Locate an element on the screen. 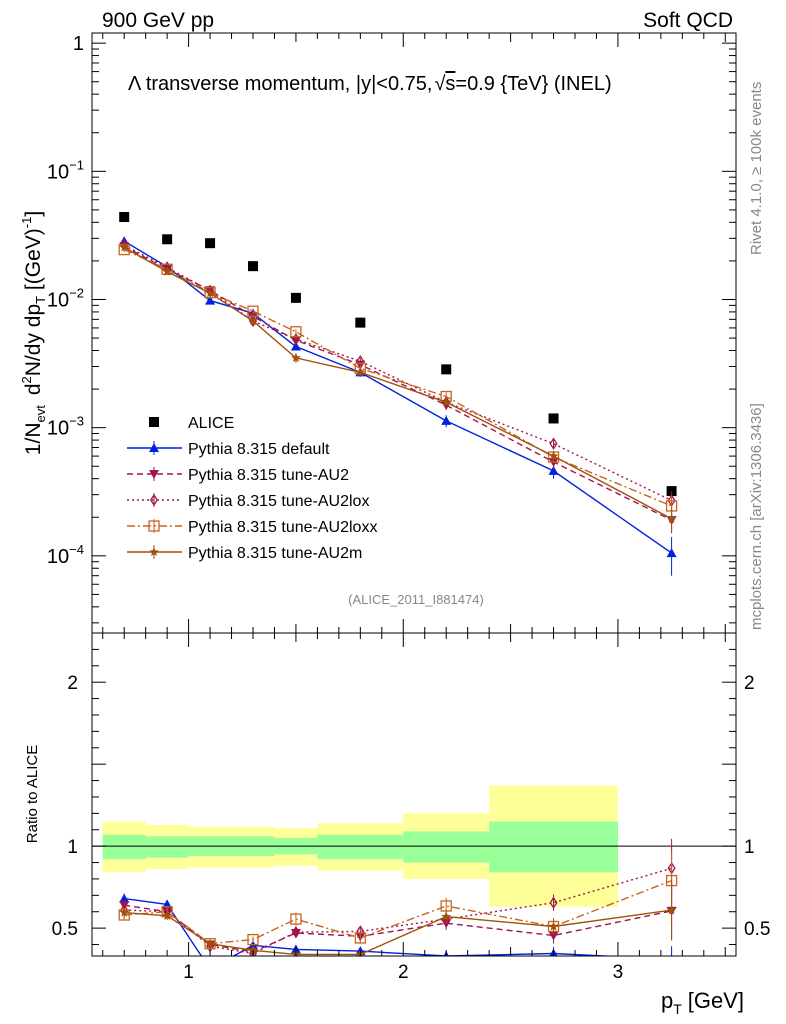 This screenshot has height=1024, width=786. legend-entry-pythia-8-315-tune-au2loxx: Pythia 8.315 tune-AU2loxx is located at coordinates (252, 527).